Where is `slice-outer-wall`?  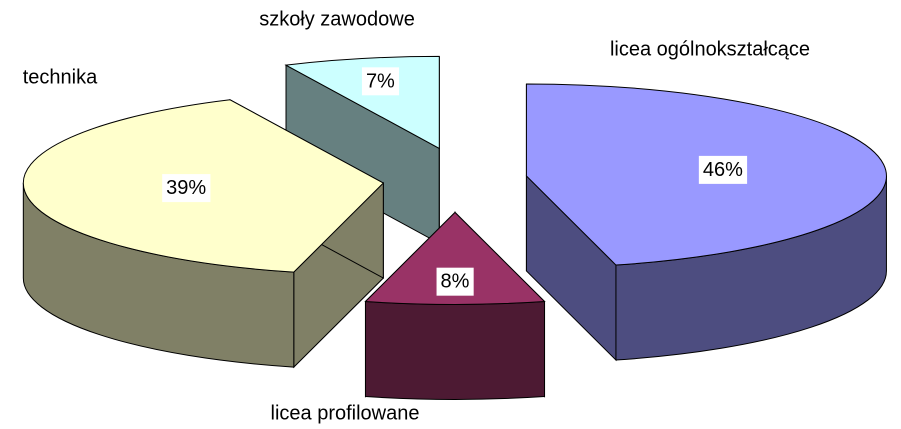 slice-outer-wall is located at coordinates (455, 350).